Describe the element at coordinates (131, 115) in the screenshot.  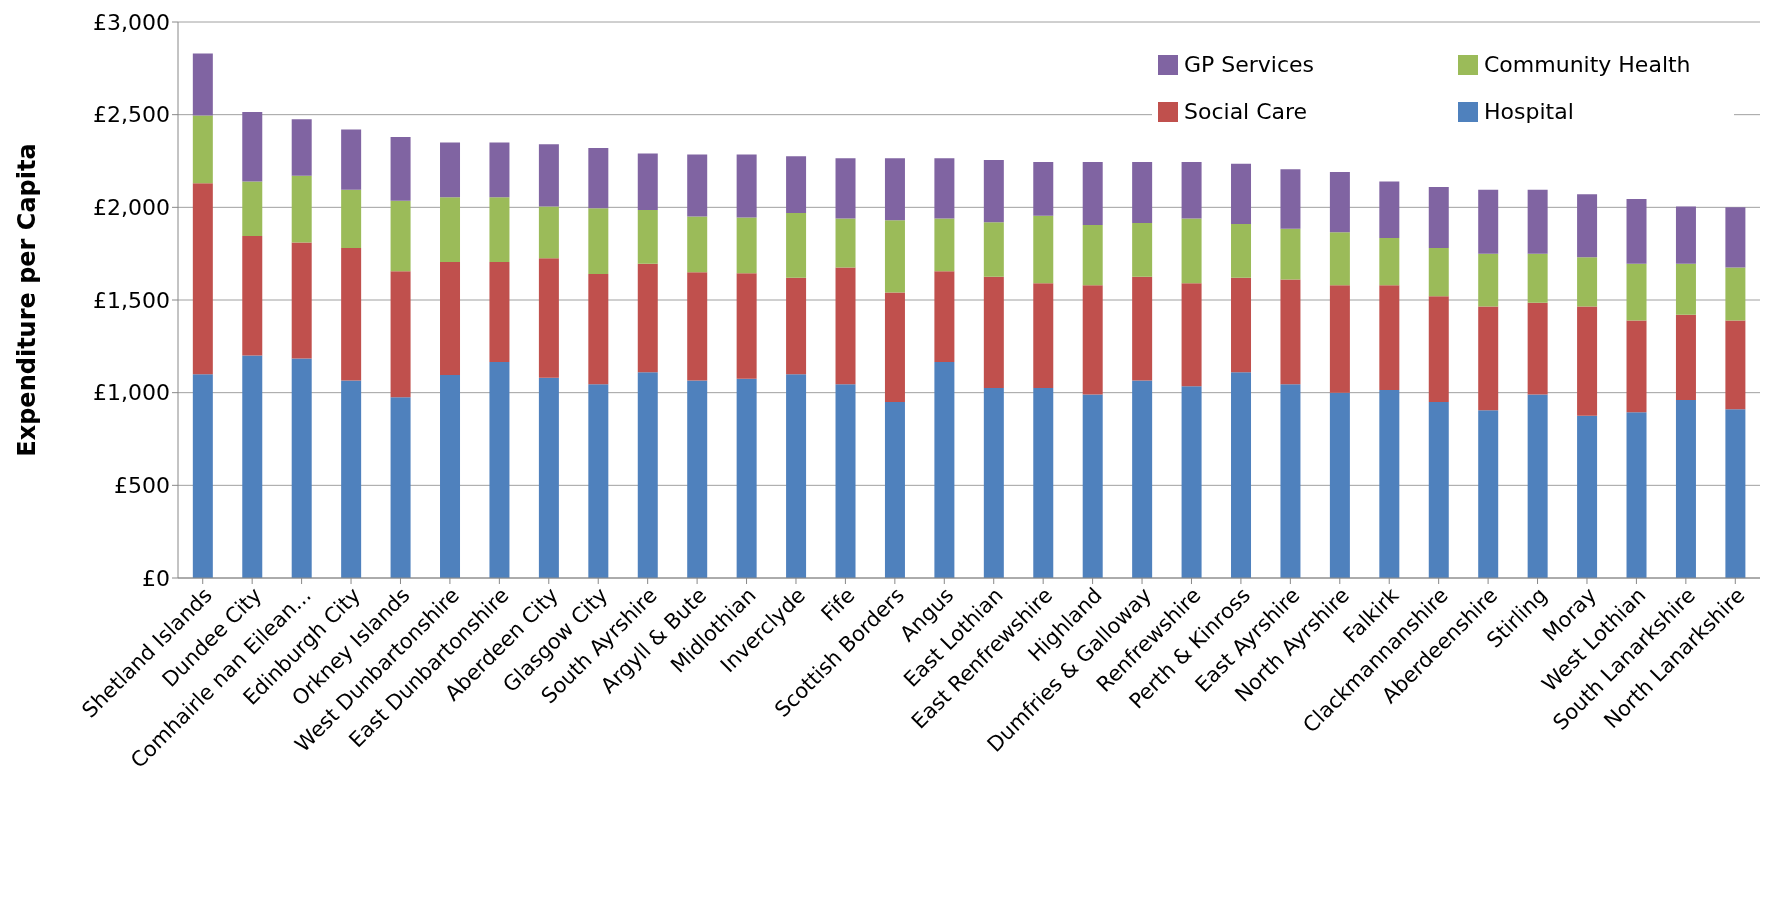
I see `y-tick-label: £2,500` at that location.